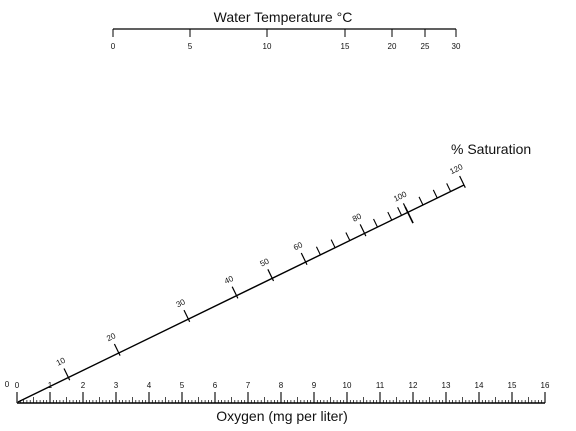 This screenshot has height=431, width=576. What do you see at coordinates (282, 392) in the screenshot?
I see `oxygen-scale: 0 1 2 3 4 5 6 7 8 9 10 11 12 13 14 15 16` at bounding box center [282, 392].